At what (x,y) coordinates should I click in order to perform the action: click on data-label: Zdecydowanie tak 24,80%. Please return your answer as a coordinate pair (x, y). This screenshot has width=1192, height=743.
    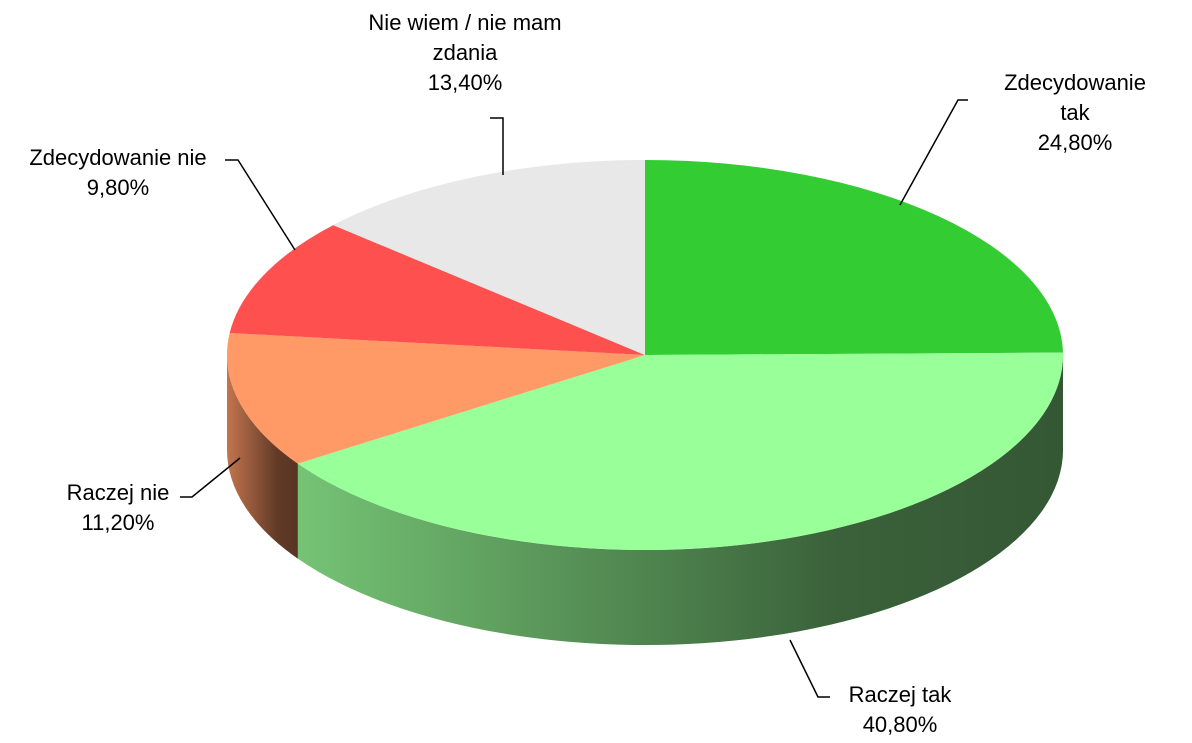
    Looking at the image, I should click on (1075, 113).